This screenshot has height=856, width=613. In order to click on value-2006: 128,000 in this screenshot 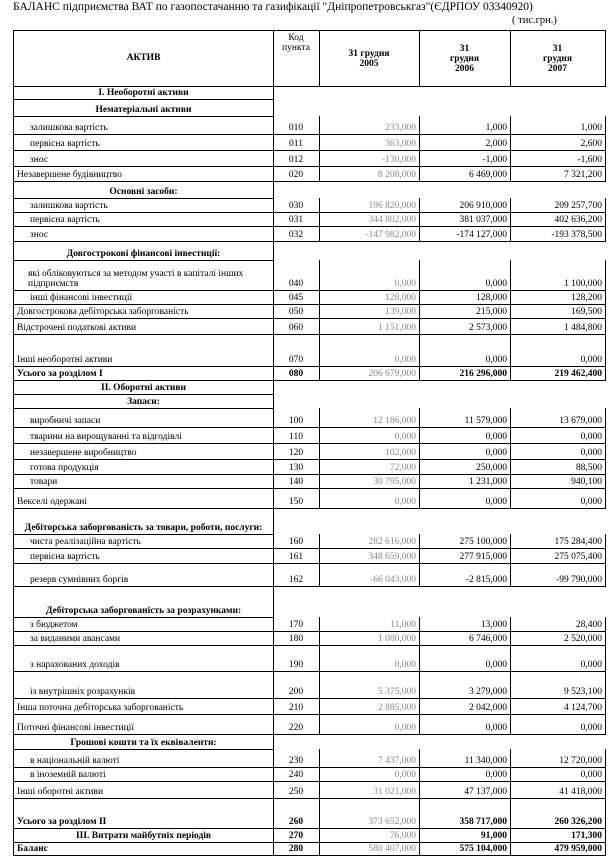, I will do `click(465, 297)`.